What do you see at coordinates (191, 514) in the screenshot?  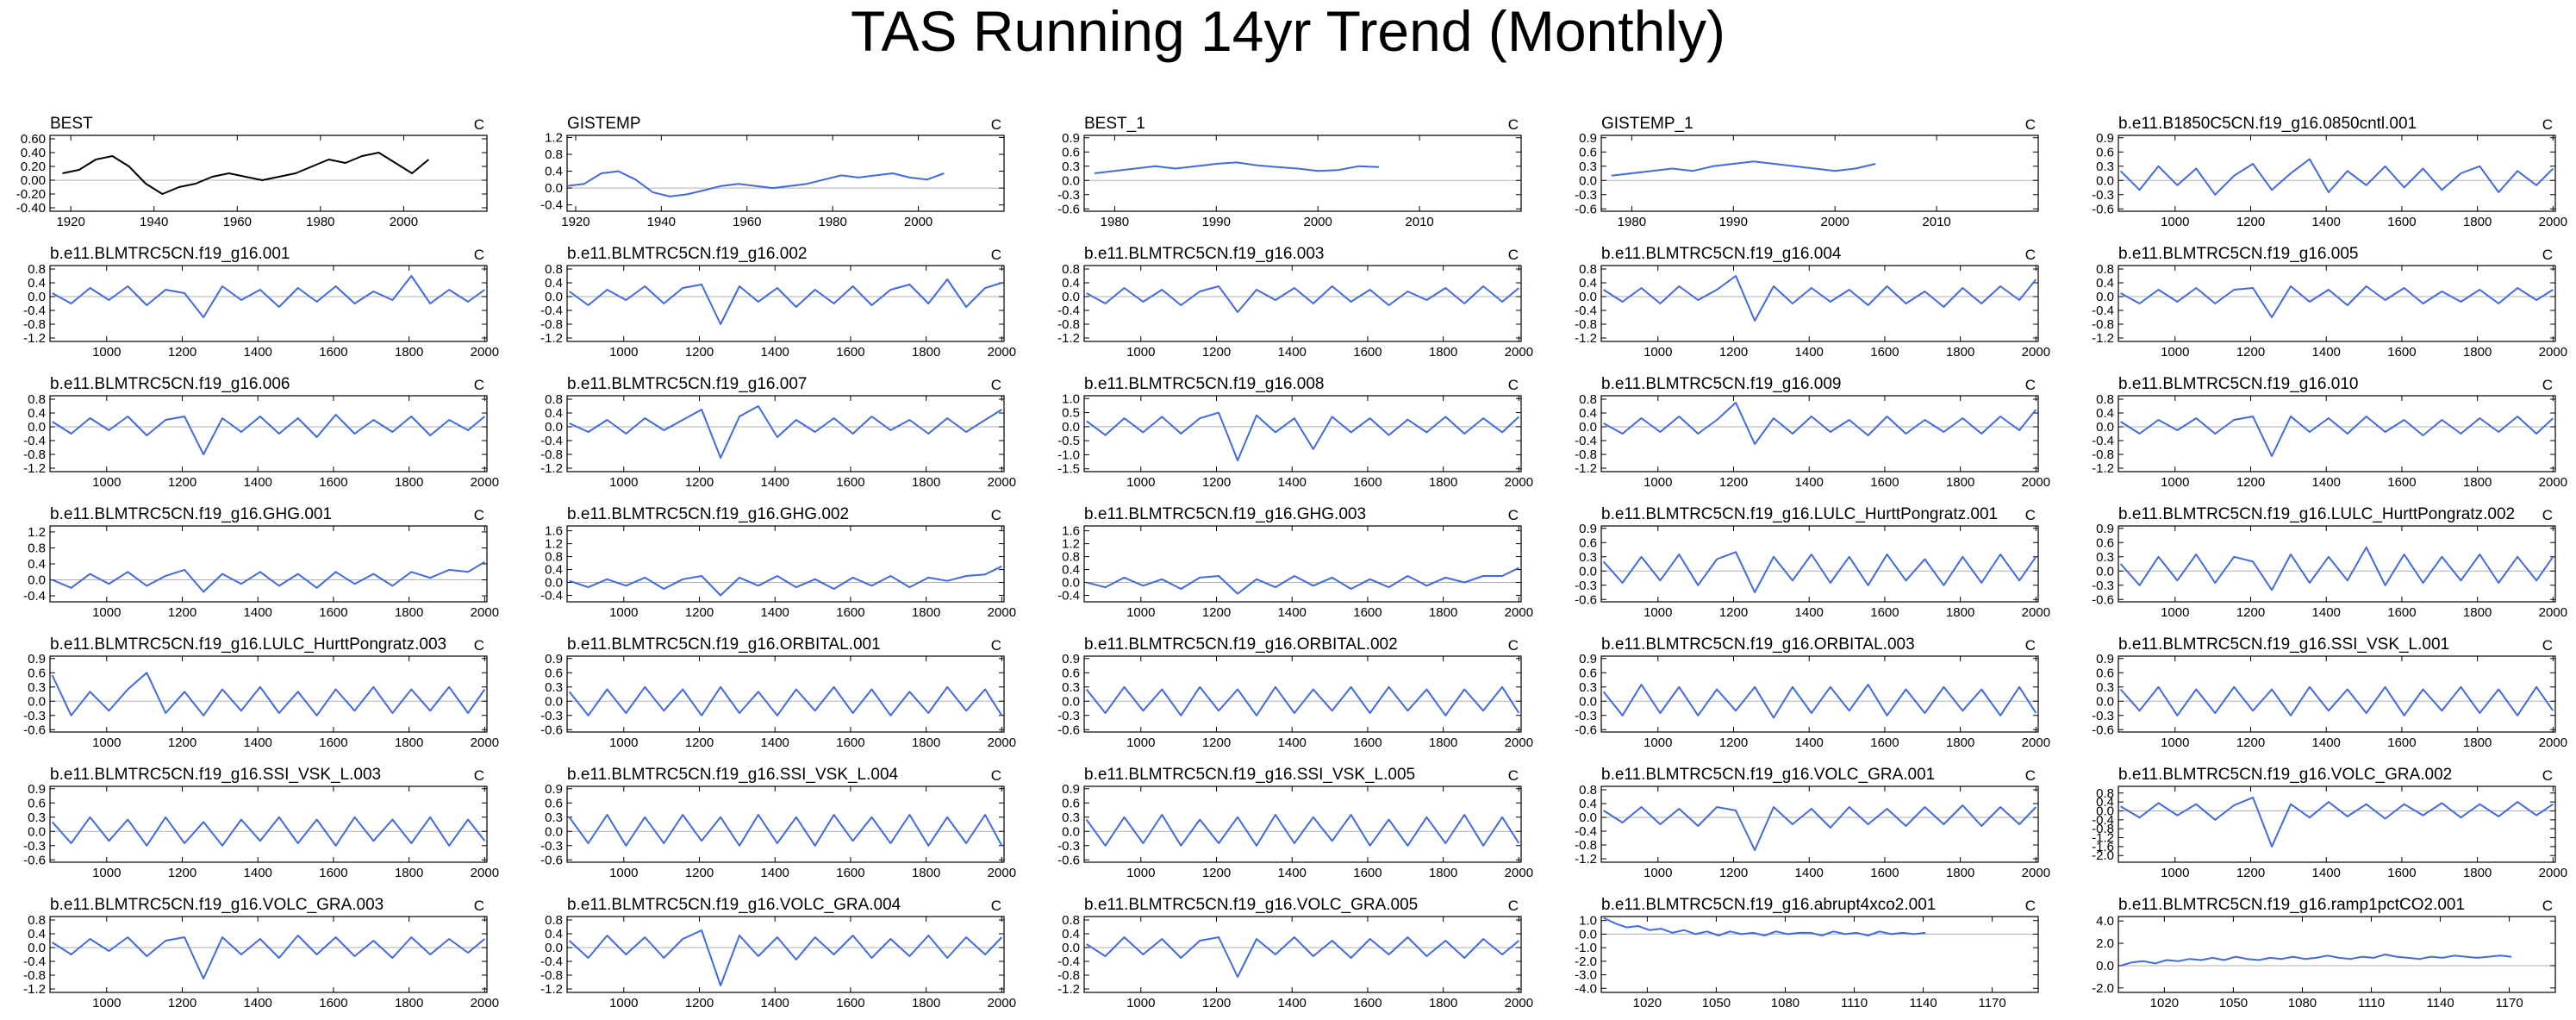 I see `panel-title: b.e11.BLMTRC5CN.f19_g16.GHG.001` at bounding box center [191, 514].